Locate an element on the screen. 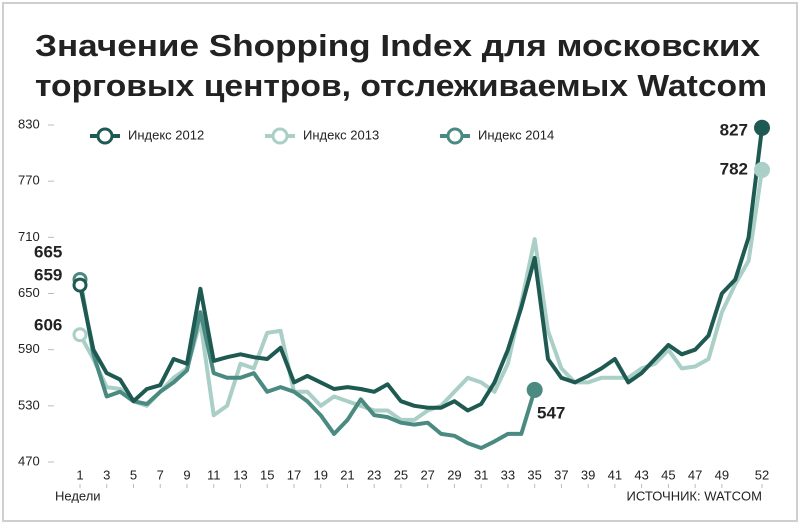 The height and width of the screenshot is (524, 800). x-tick-label: 9 is located at coordinates (186, 474).